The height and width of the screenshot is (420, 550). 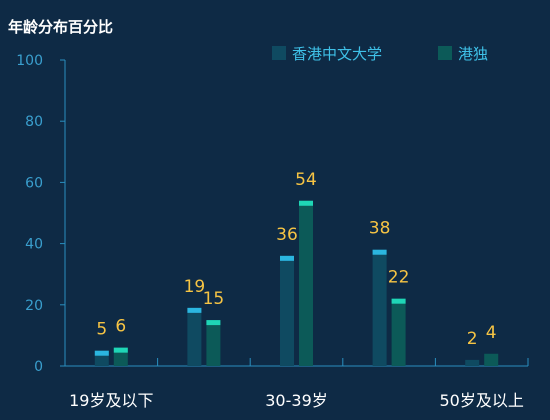 What do you see at coordinates (296, 384) in the screenshot?
I see `x-axis: 19岁及以下 30-39岁 50岁及以上` at bounding box center [296, 384].